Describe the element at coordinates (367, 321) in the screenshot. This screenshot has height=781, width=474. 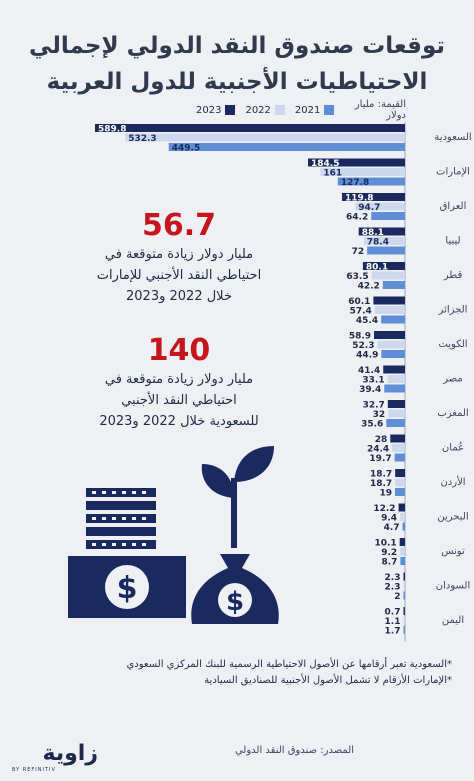
I see `value-label-2021-5: 45.4` at that location.